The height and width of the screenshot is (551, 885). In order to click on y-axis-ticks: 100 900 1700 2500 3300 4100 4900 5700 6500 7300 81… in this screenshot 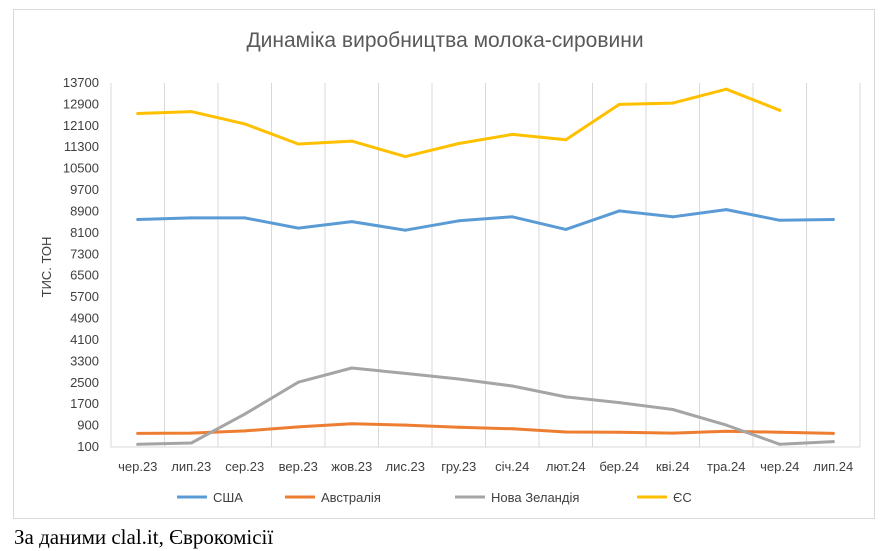, I will do `click(81, 264)`.